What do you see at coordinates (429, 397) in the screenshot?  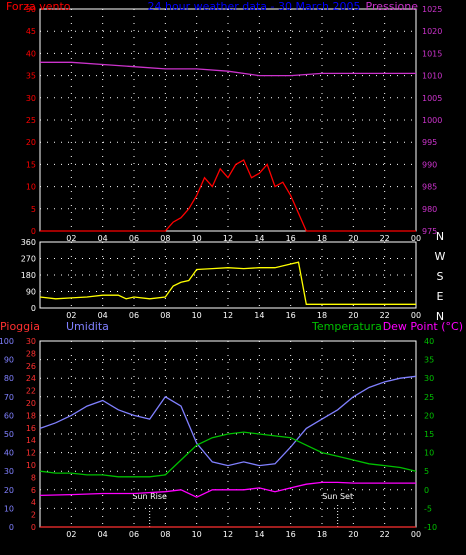 I see `temperature-tick-label: 25` at bounding box center [429, 397].